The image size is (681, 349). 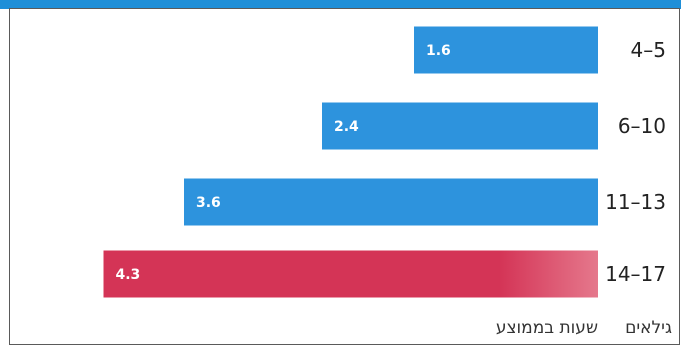 I want to click on bar-value-label: 4.3, so click(x=128, y=275).